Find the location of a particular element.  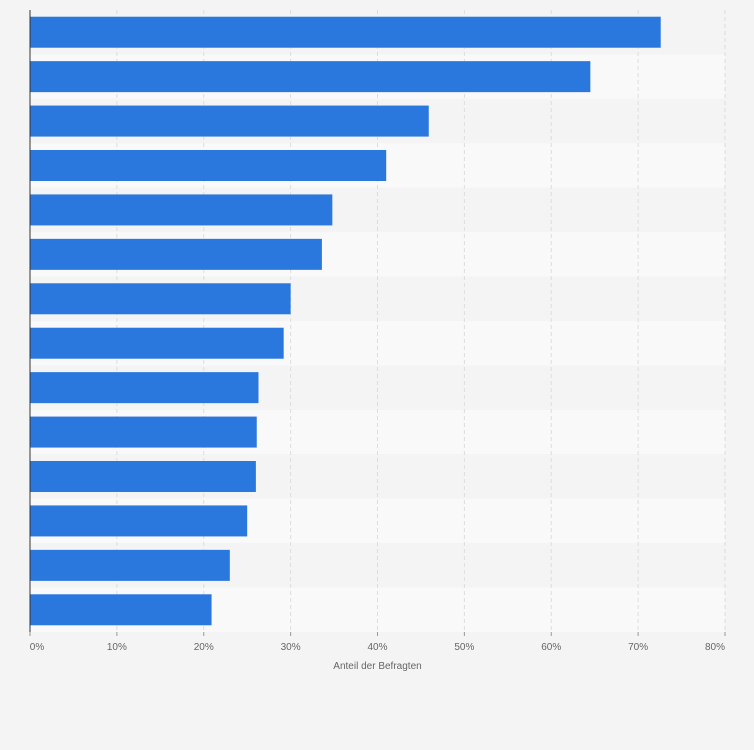

tick-label: 0% is located at coordinates (37, 647).